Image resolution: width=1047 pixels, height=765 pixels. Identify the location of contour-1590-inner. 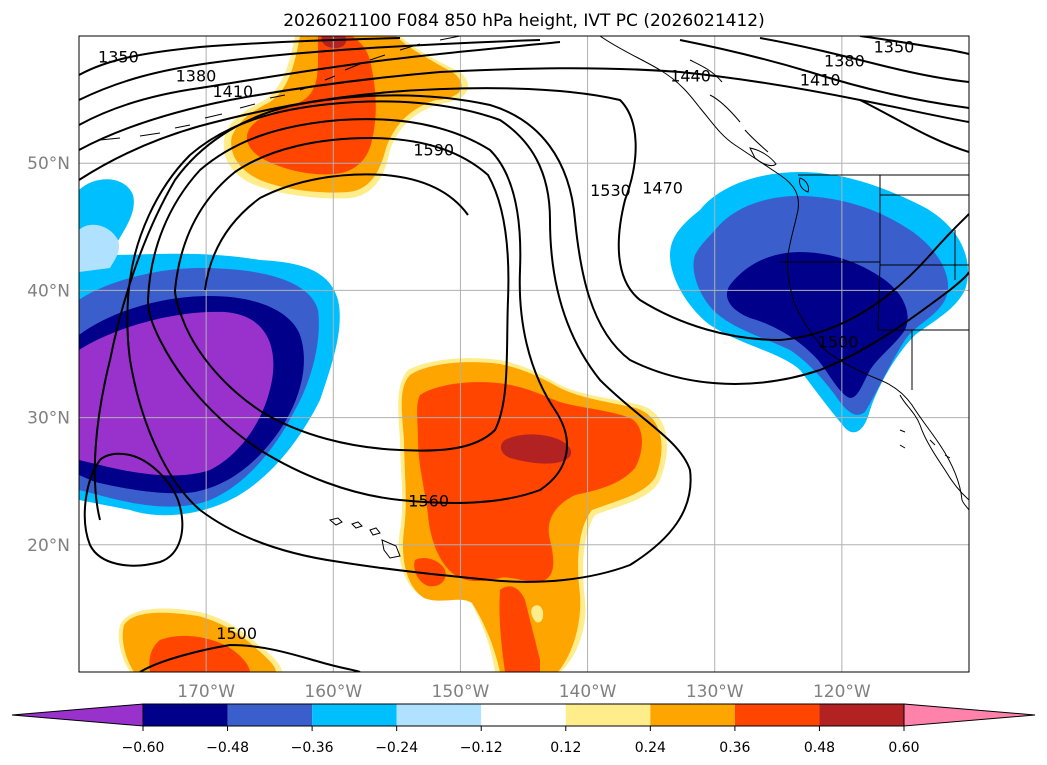
(336, 232).